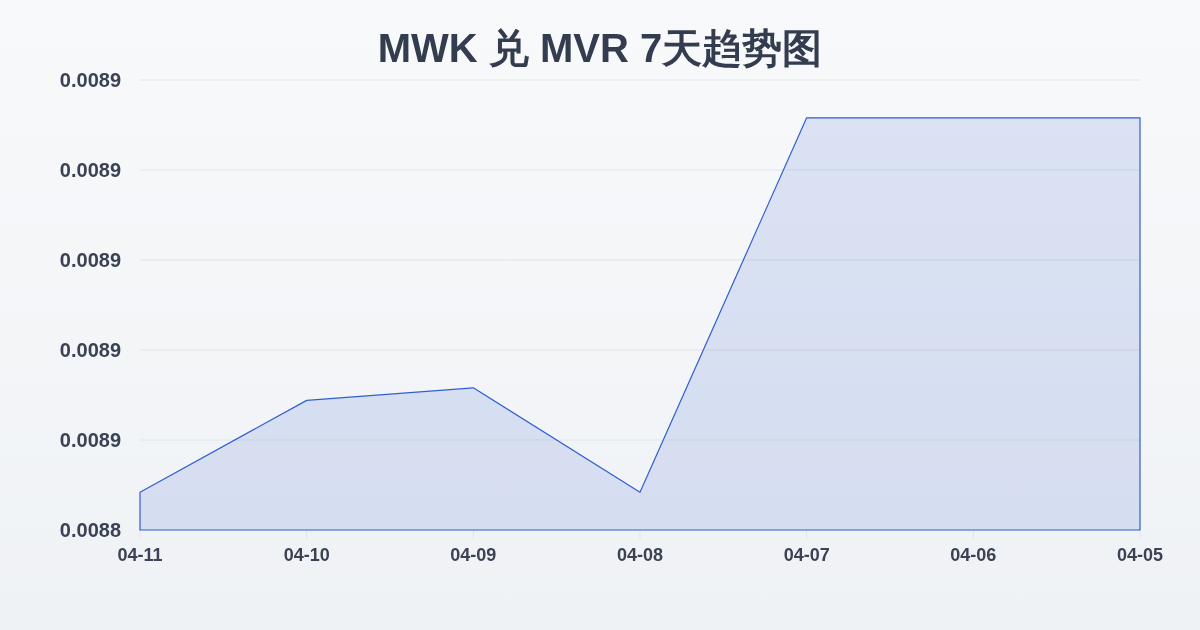 The image size is (1200, 630). I want to click on x-tick-label: 04-11, so click(140, 555).